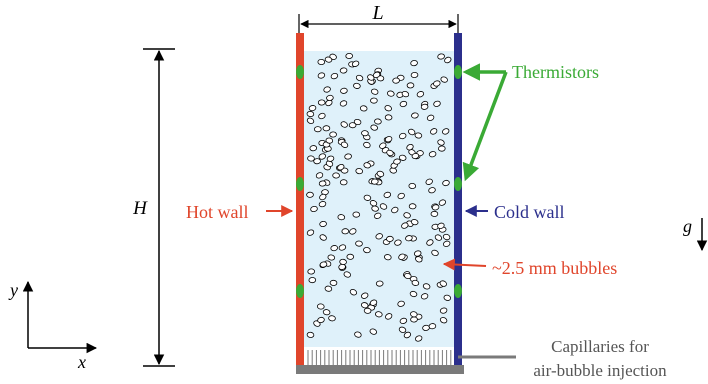  Describe the element at coordinates (380, 369) in the screenshot. I see `base-plate` at that location.